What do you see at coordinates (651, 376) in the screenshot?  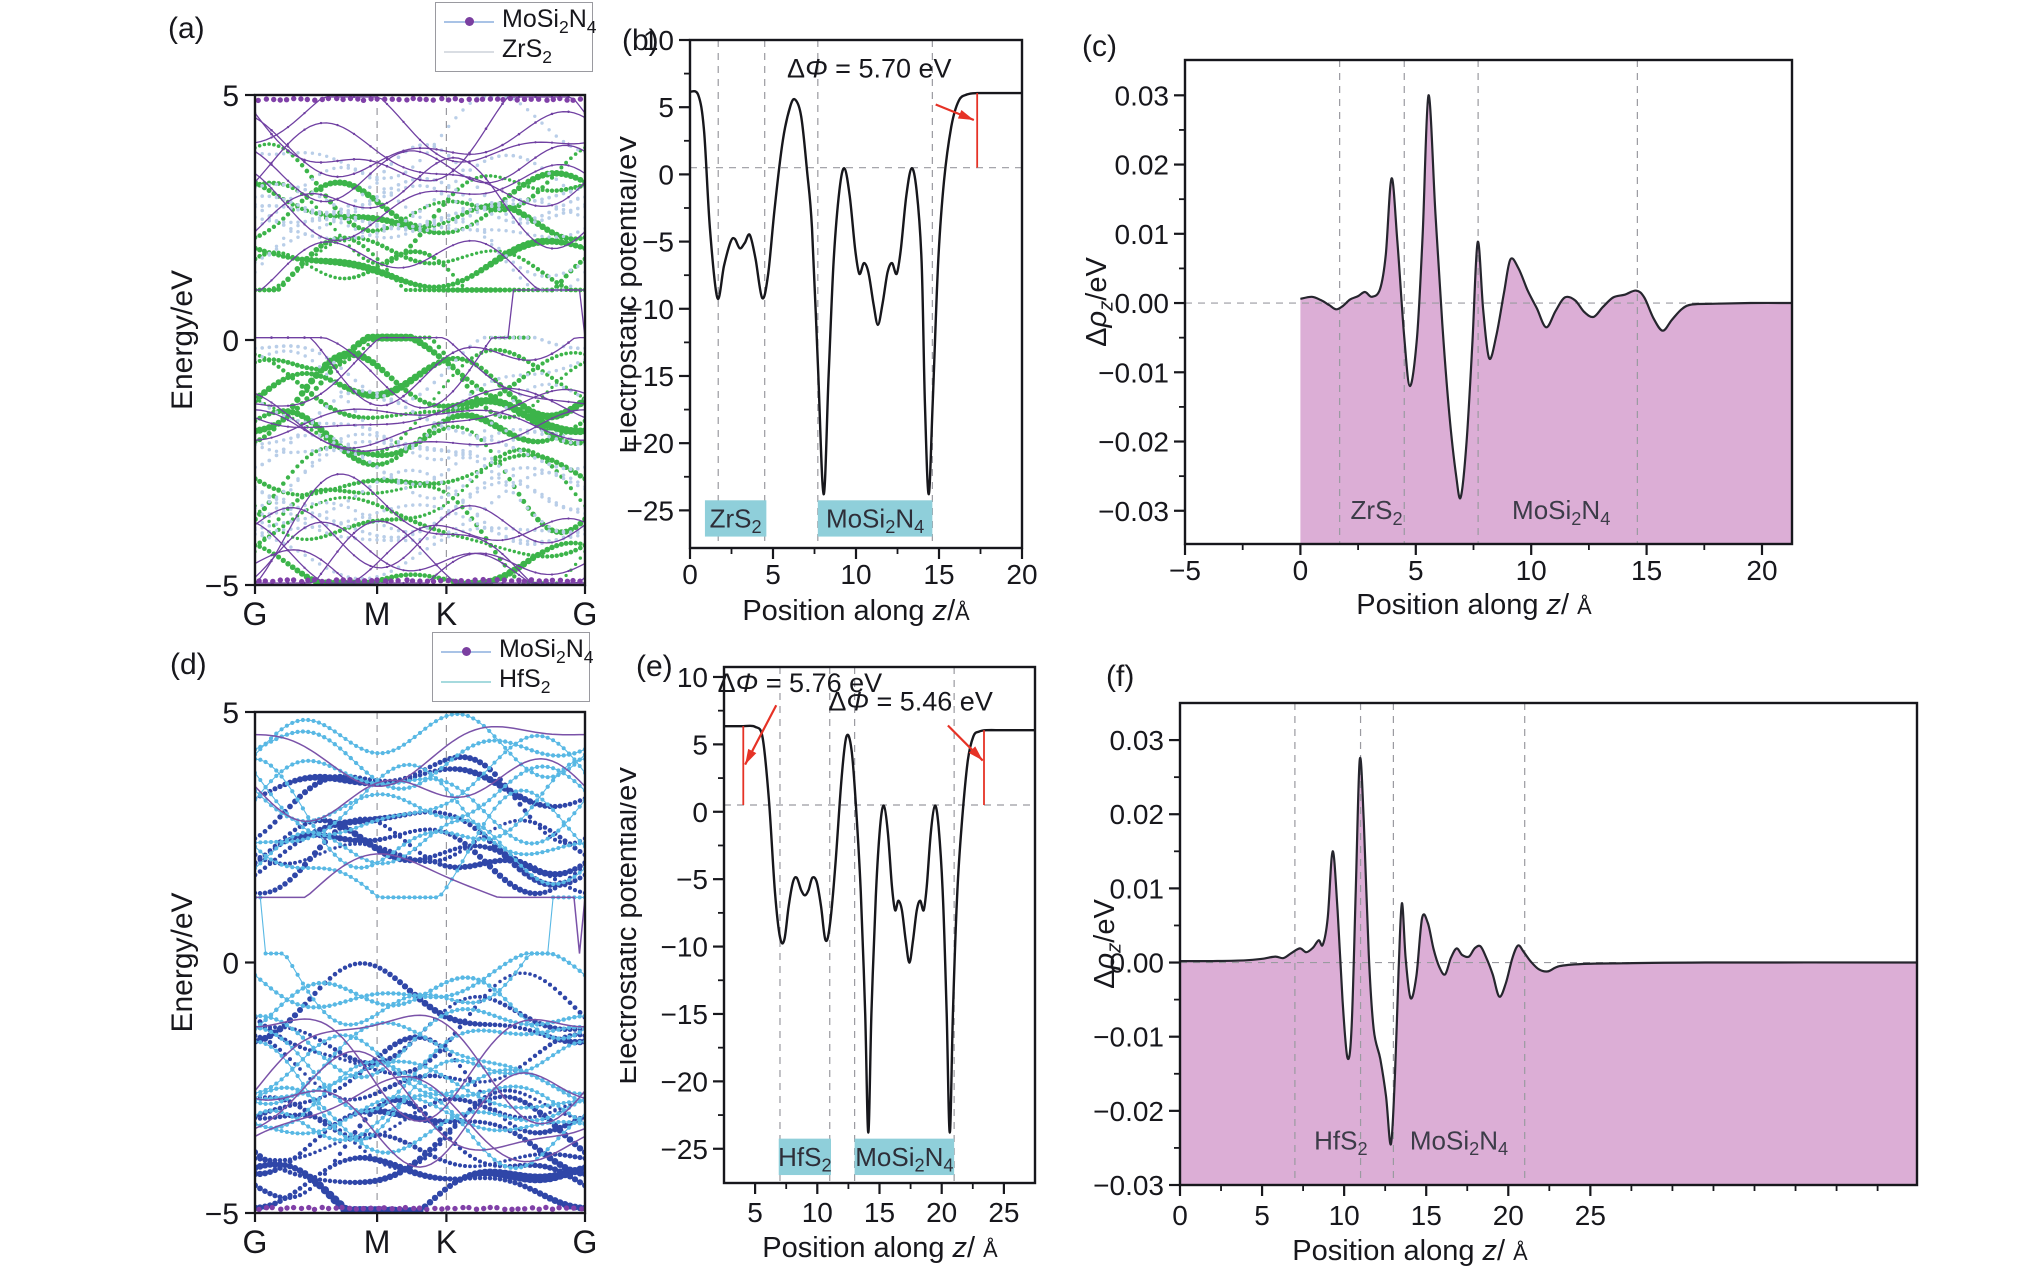 I see `y-tick-label: −15` at bounding box center [651, 376].